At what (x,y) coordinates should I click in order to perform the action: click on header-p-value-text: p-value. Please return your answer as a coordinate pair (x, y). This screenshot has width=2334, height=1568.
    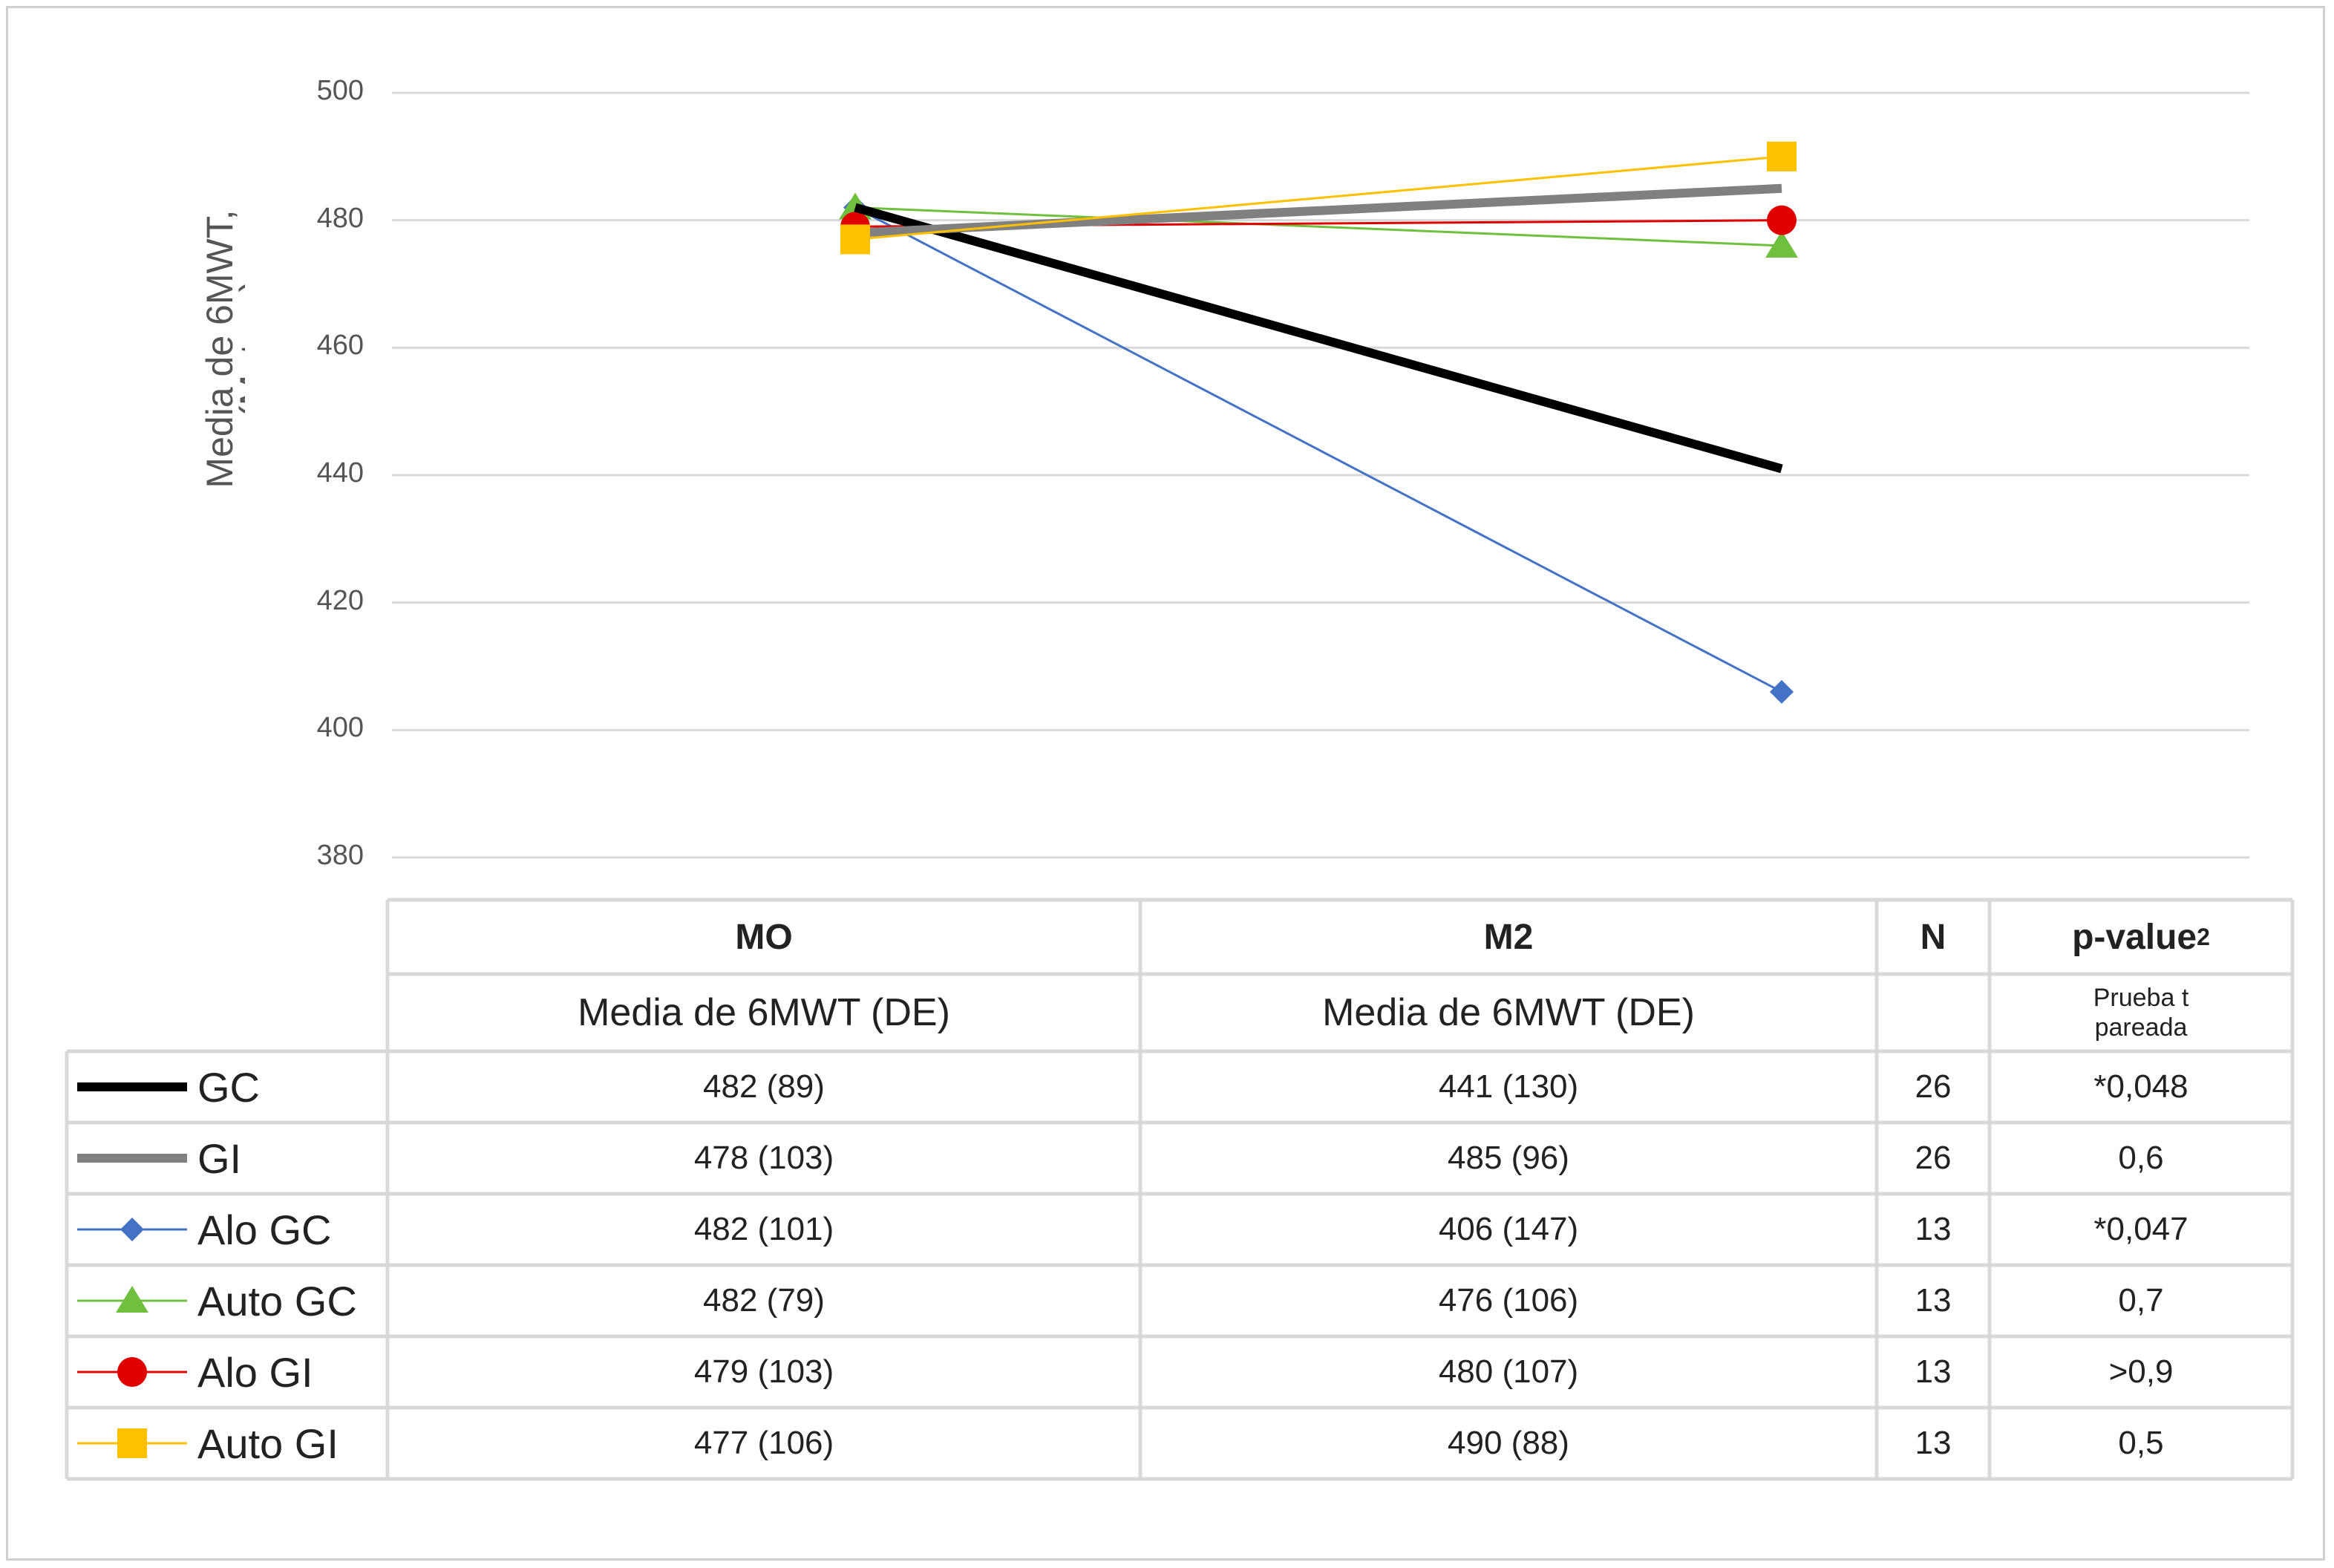
    Looking at the image, I should click on (2134, 937).